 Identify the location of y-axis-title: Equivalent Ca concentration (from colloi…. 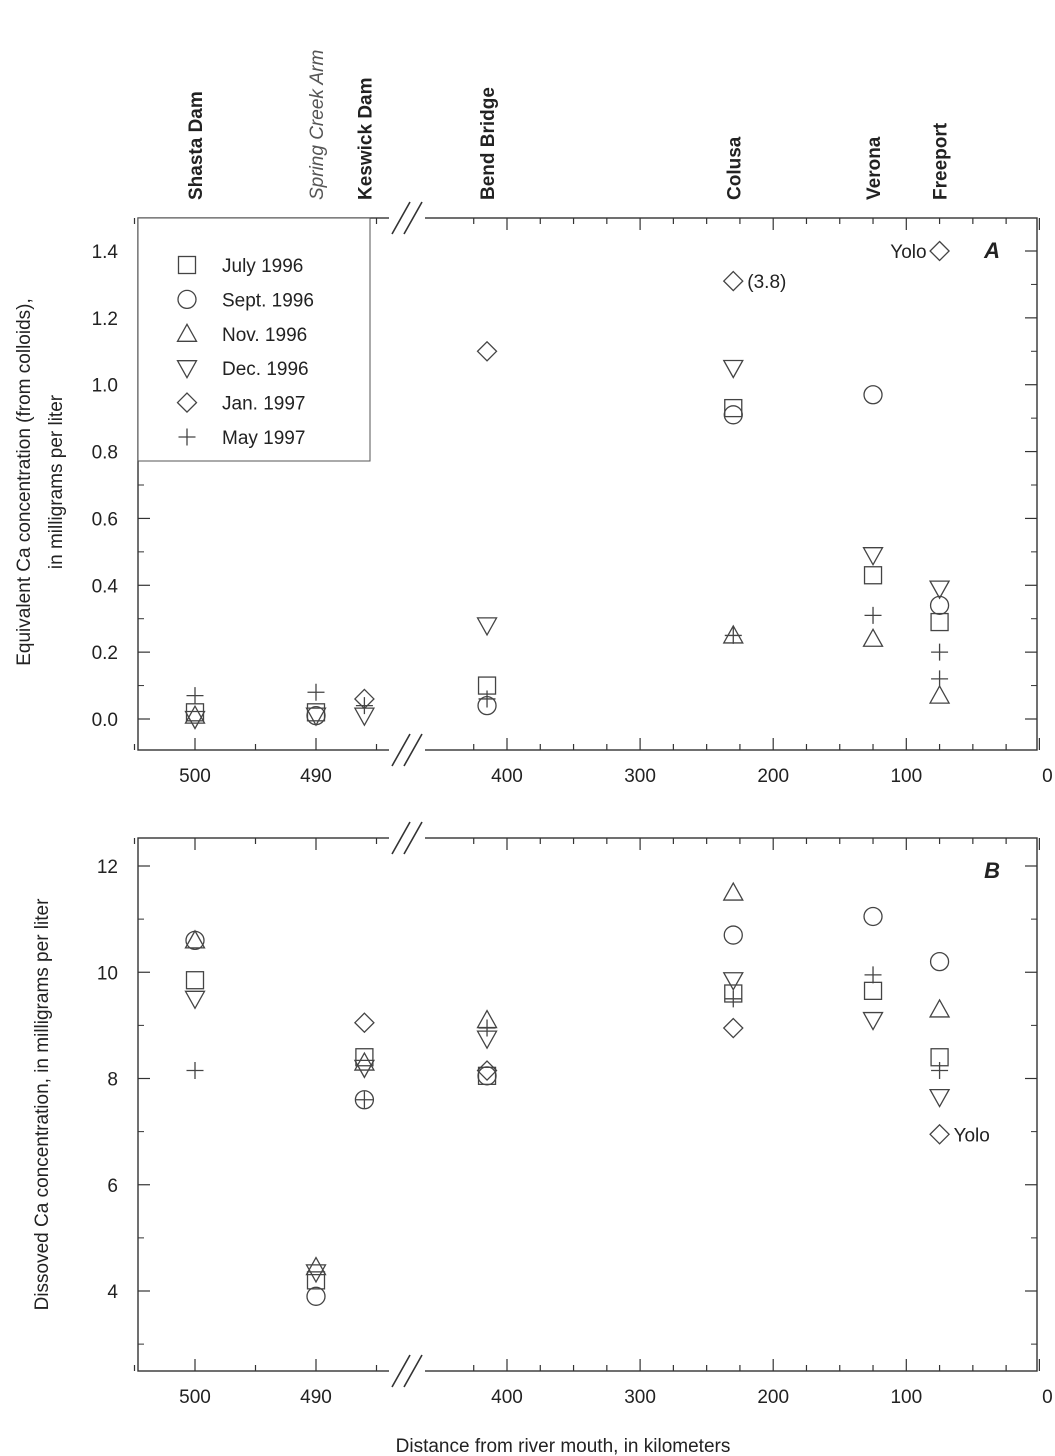
(24, 482).